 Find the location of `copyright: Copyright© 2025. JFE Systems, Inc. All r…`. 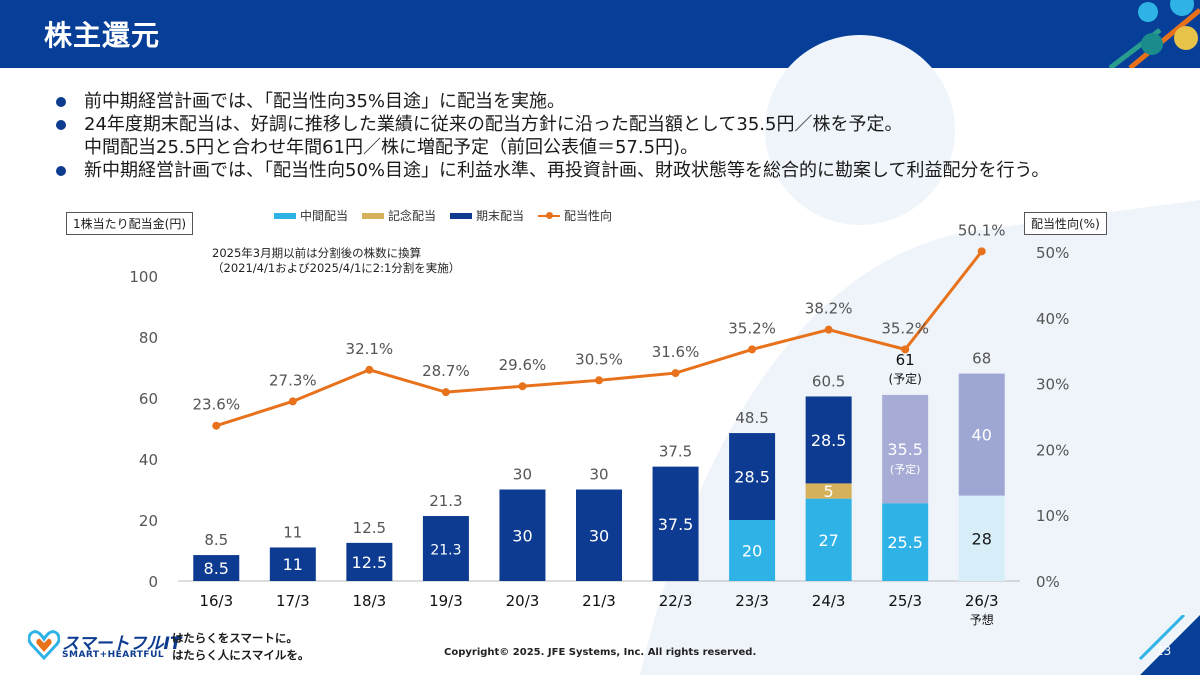

copyright: Copyright© 2025. JFE Systems, Inc. All r… is located at coordinates (600, 652).